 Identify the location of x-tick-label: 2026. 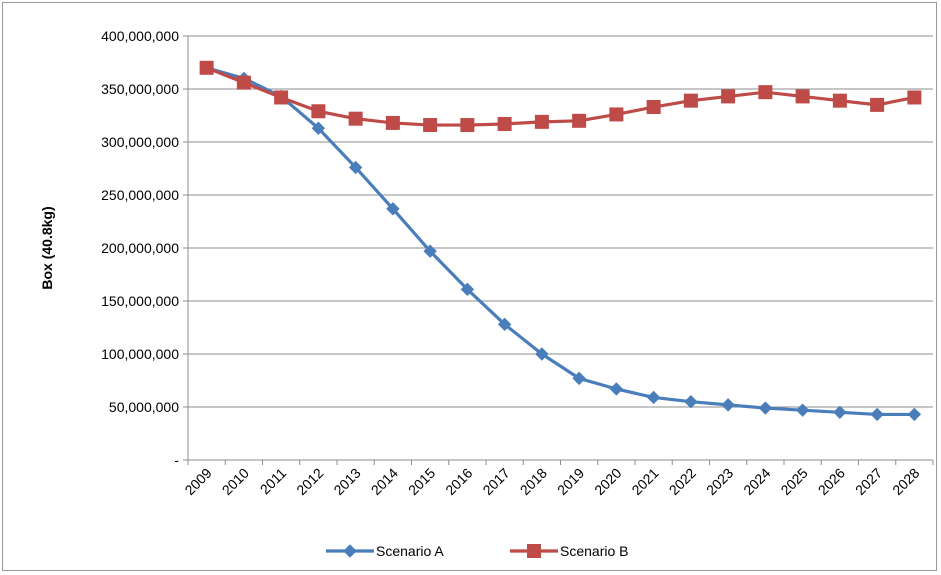
(831, 481).